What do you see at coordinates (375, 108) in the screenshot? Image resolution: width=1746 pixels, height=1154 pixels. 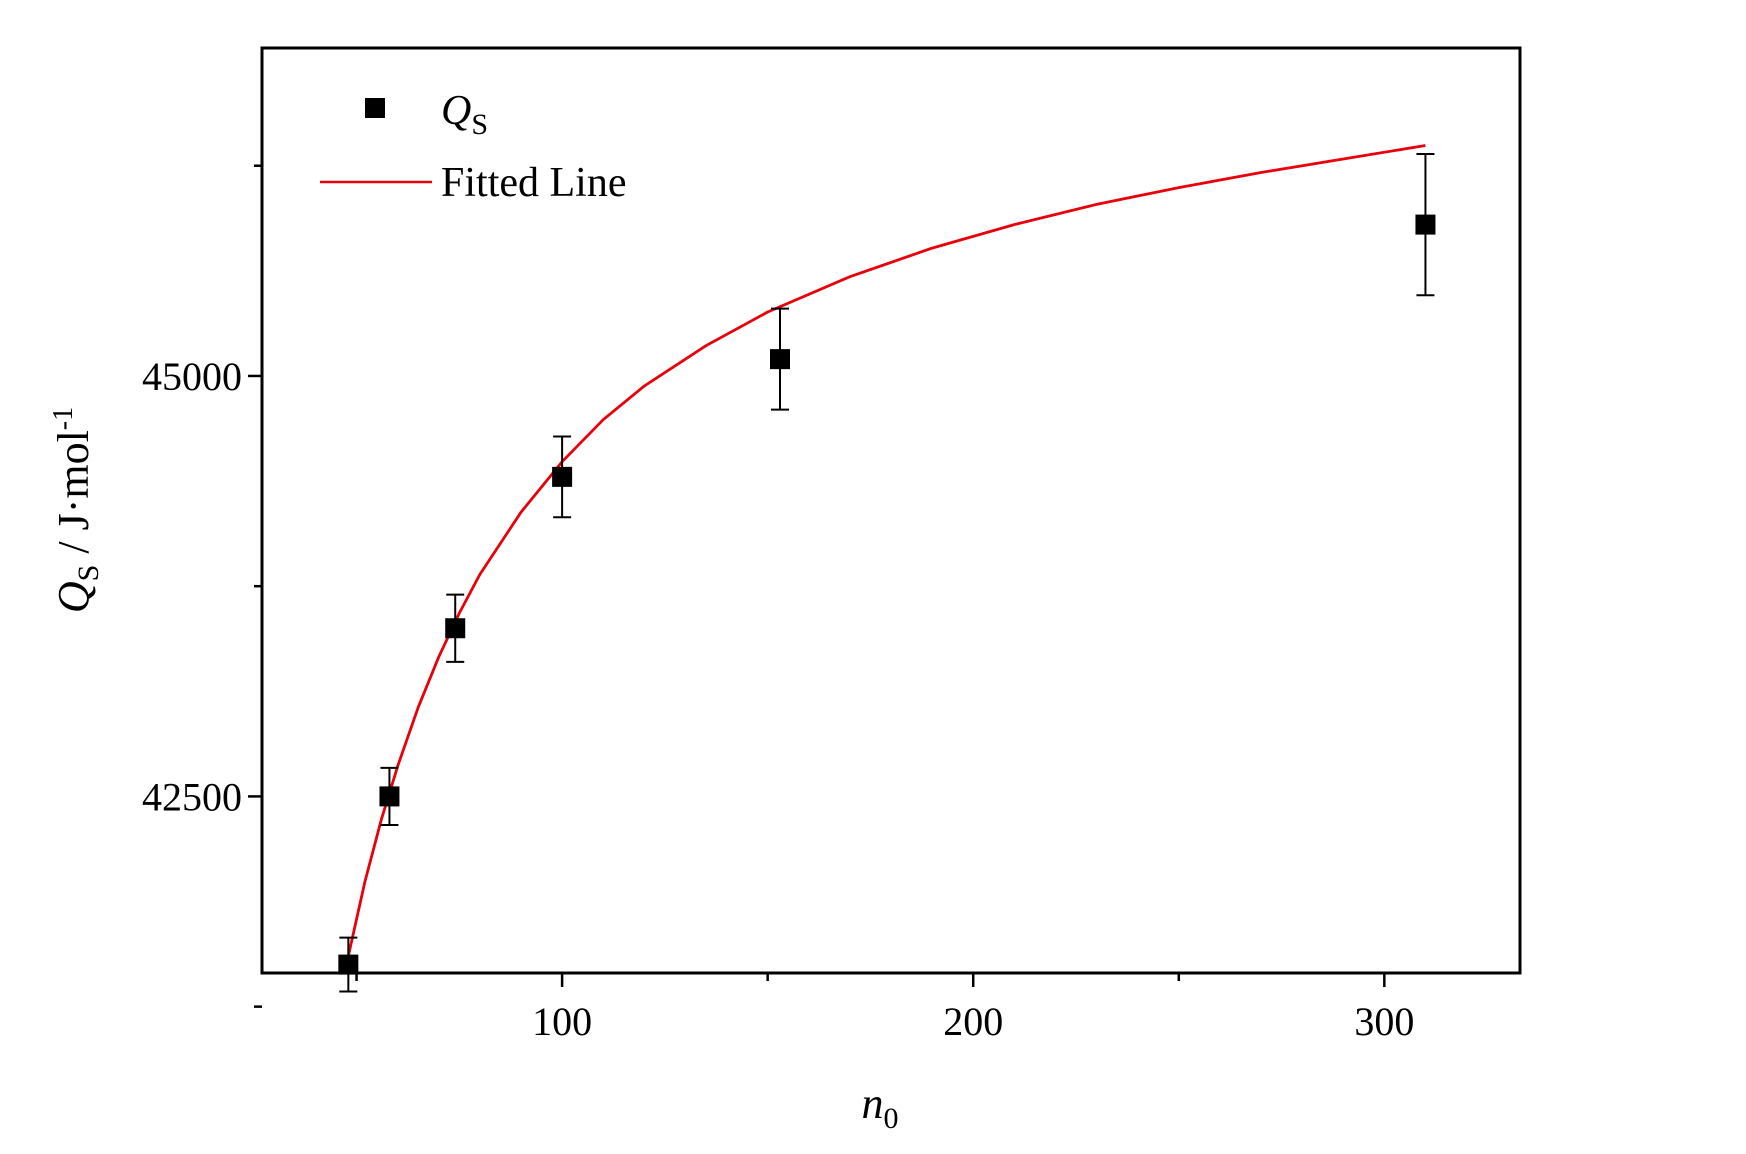 I see `legend-marker-points` at bounding box center [375, 108].